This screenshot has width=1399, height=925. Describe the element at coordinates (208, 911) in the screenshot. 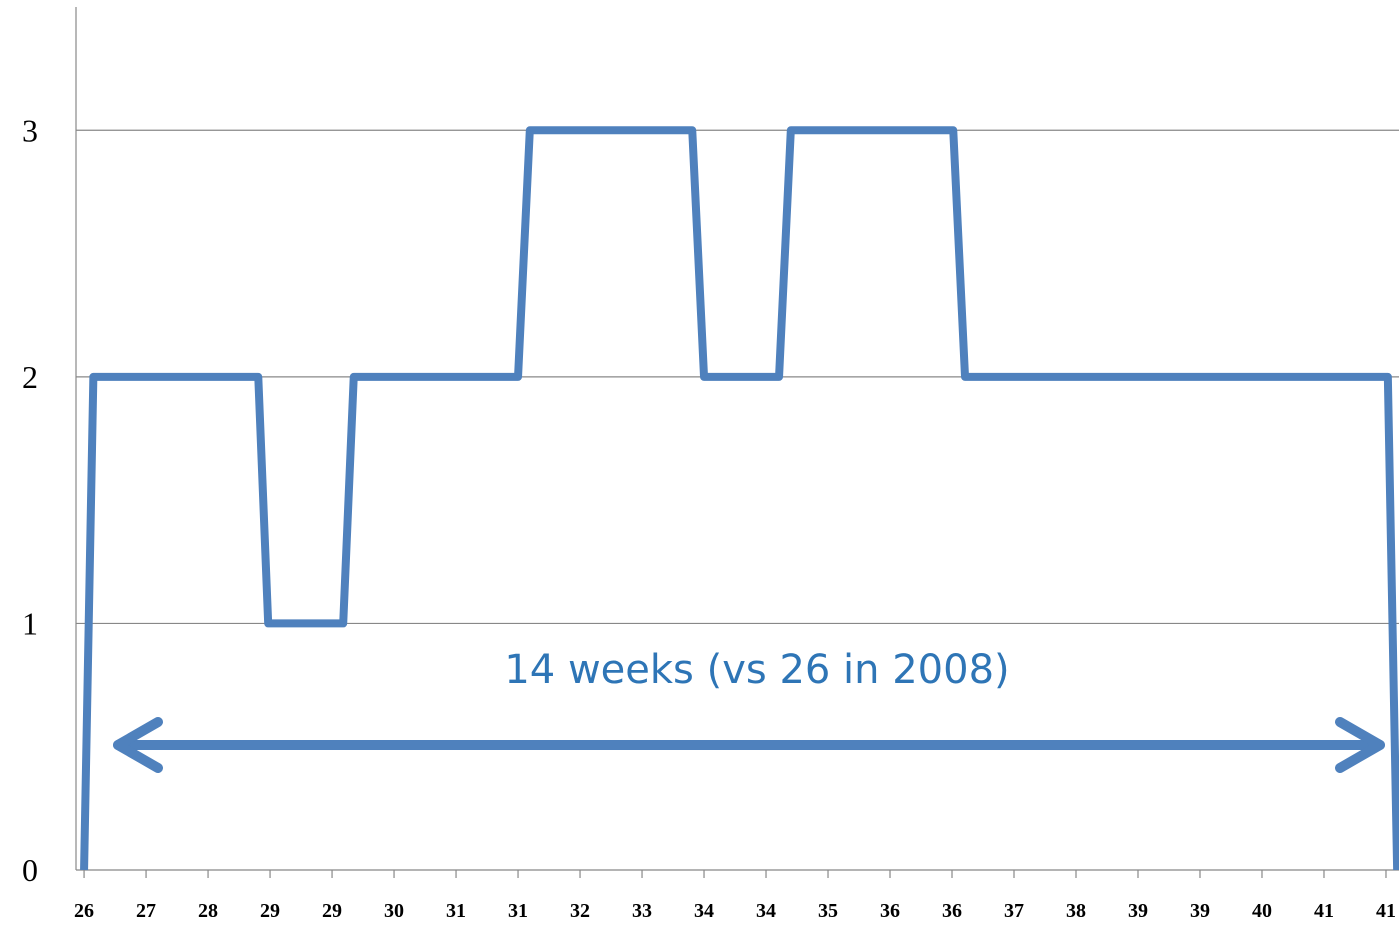

I see `x-tick-label: 28` at that location.